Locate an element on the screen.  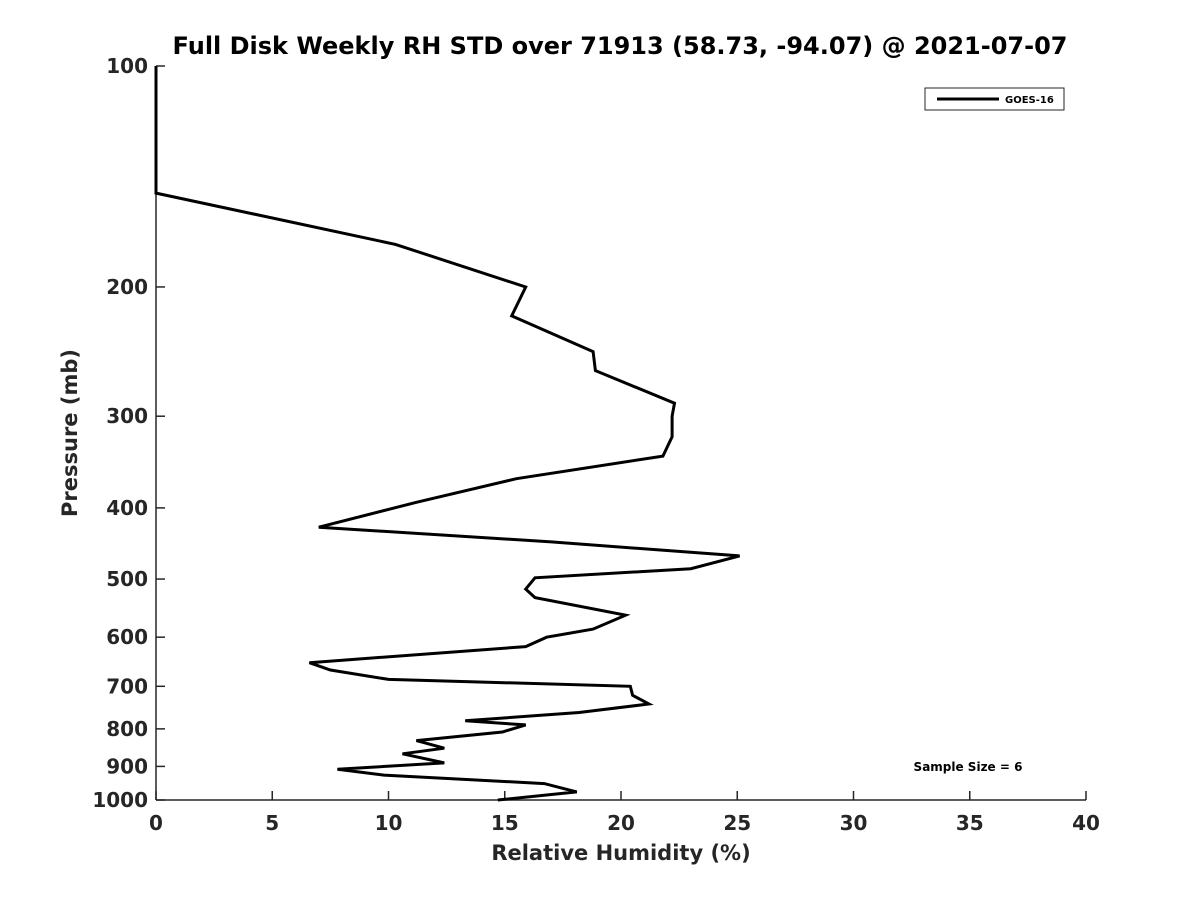
y-axis-ticks: 100 200 300 400 500 600 700 800 900 1000 is located at coordinates (128, 433).